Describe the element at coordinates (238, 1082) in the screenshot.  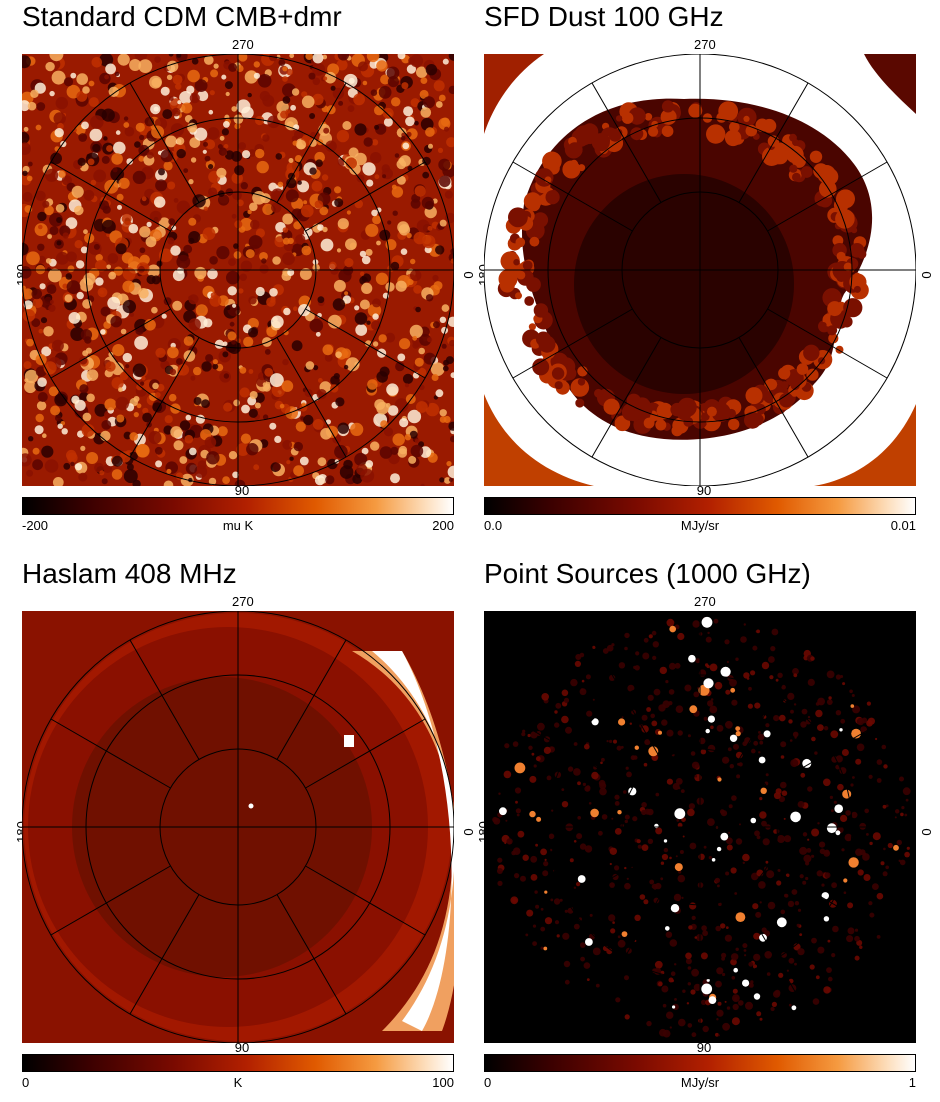
I see `colorbar-unit: K` at that location.